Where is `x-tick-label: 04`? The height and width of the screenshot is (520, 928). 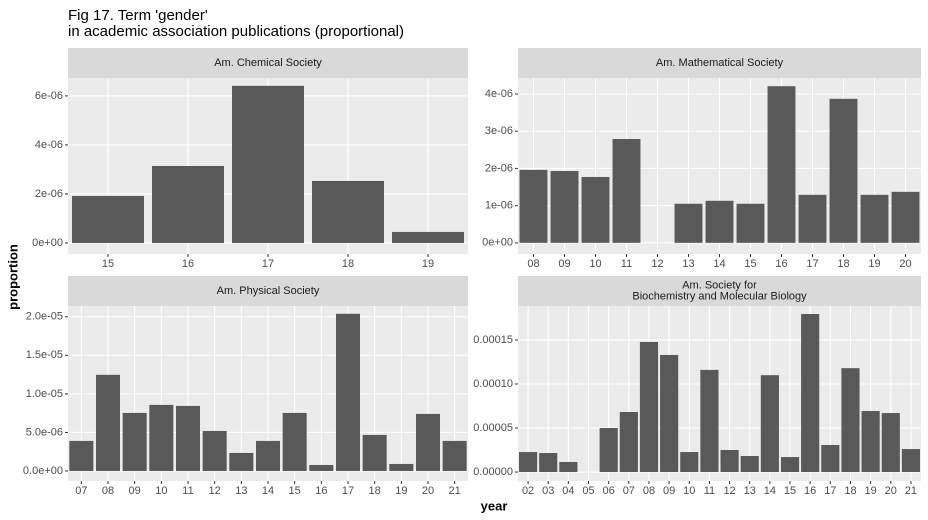
x-tick-label: 04 is located at coordinates (568, 491).